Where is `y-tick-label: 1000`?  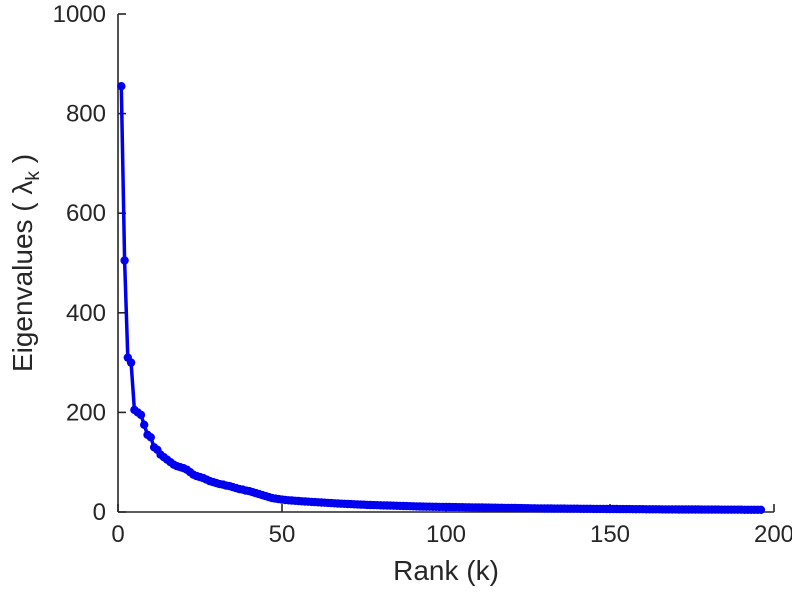
y-tick-label: 1000 is located at coordinates (79, 14).